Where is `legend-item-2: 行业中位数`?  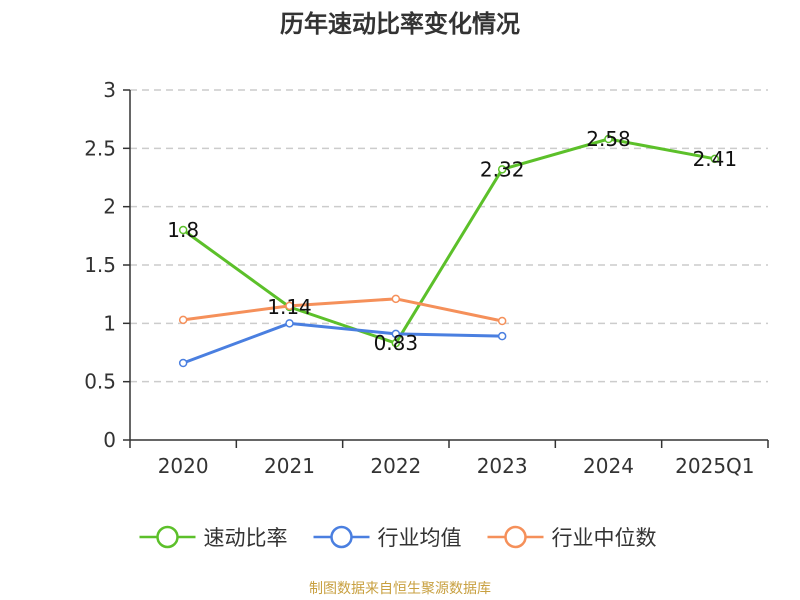
legend-item-2: 行业中位数 is located at coordinates (572, 537).